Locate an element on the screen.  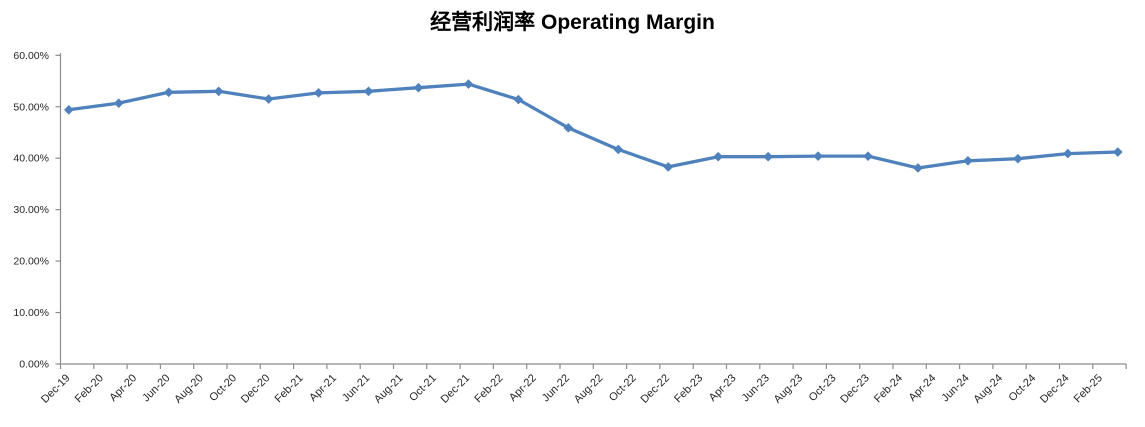
x-axis-label: Dec-20 is located at coordinates (256, 389).